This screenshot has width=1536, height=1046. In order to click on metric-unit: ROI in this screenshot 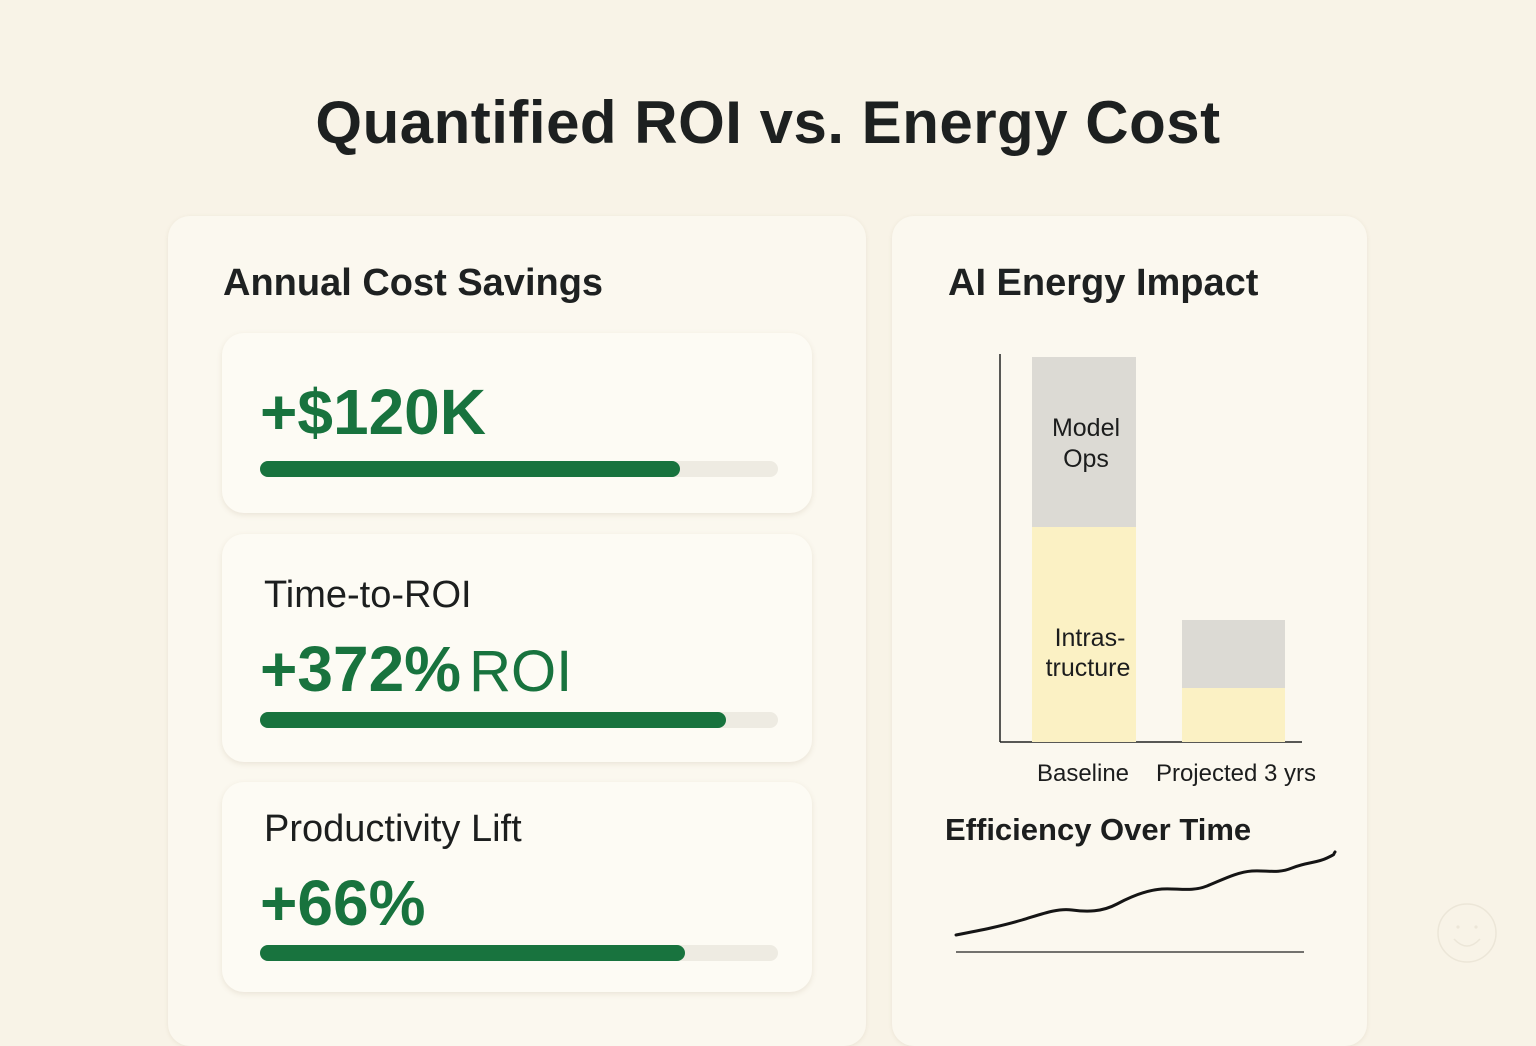, I will do `click(521, 671)`.